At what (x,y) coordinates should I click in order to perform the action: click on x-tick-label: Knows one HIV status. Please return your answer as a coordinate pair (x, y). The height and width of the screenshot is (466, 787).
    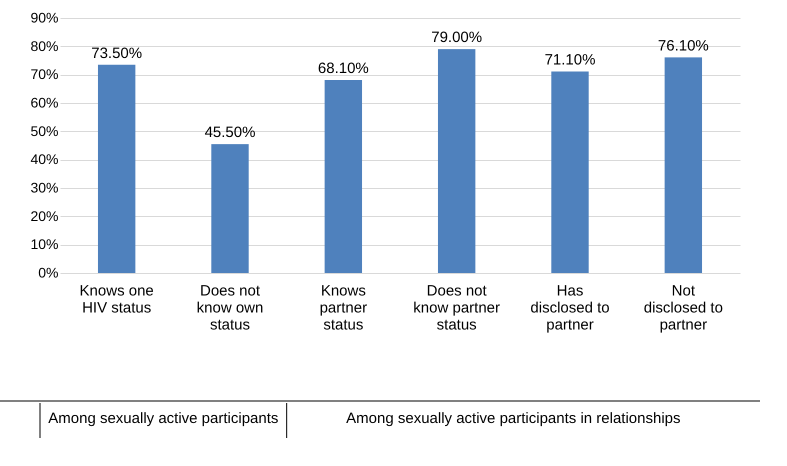
    Looking at the image, I should click on (117, 299).